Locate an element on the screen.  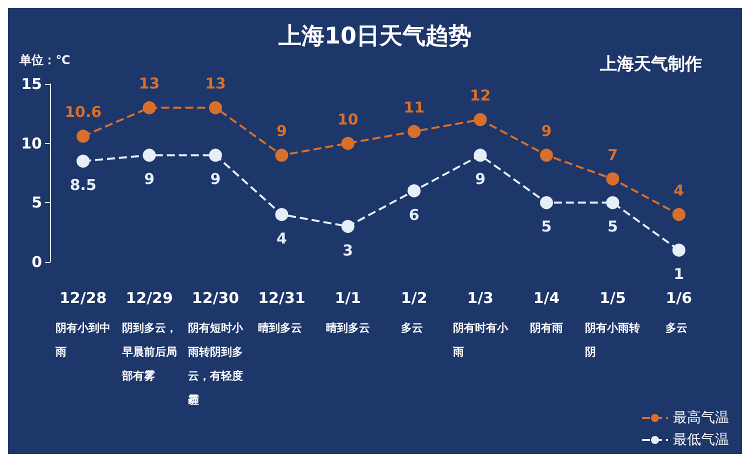
legend-label: 最高气温 is located at coordinates (701, 418).